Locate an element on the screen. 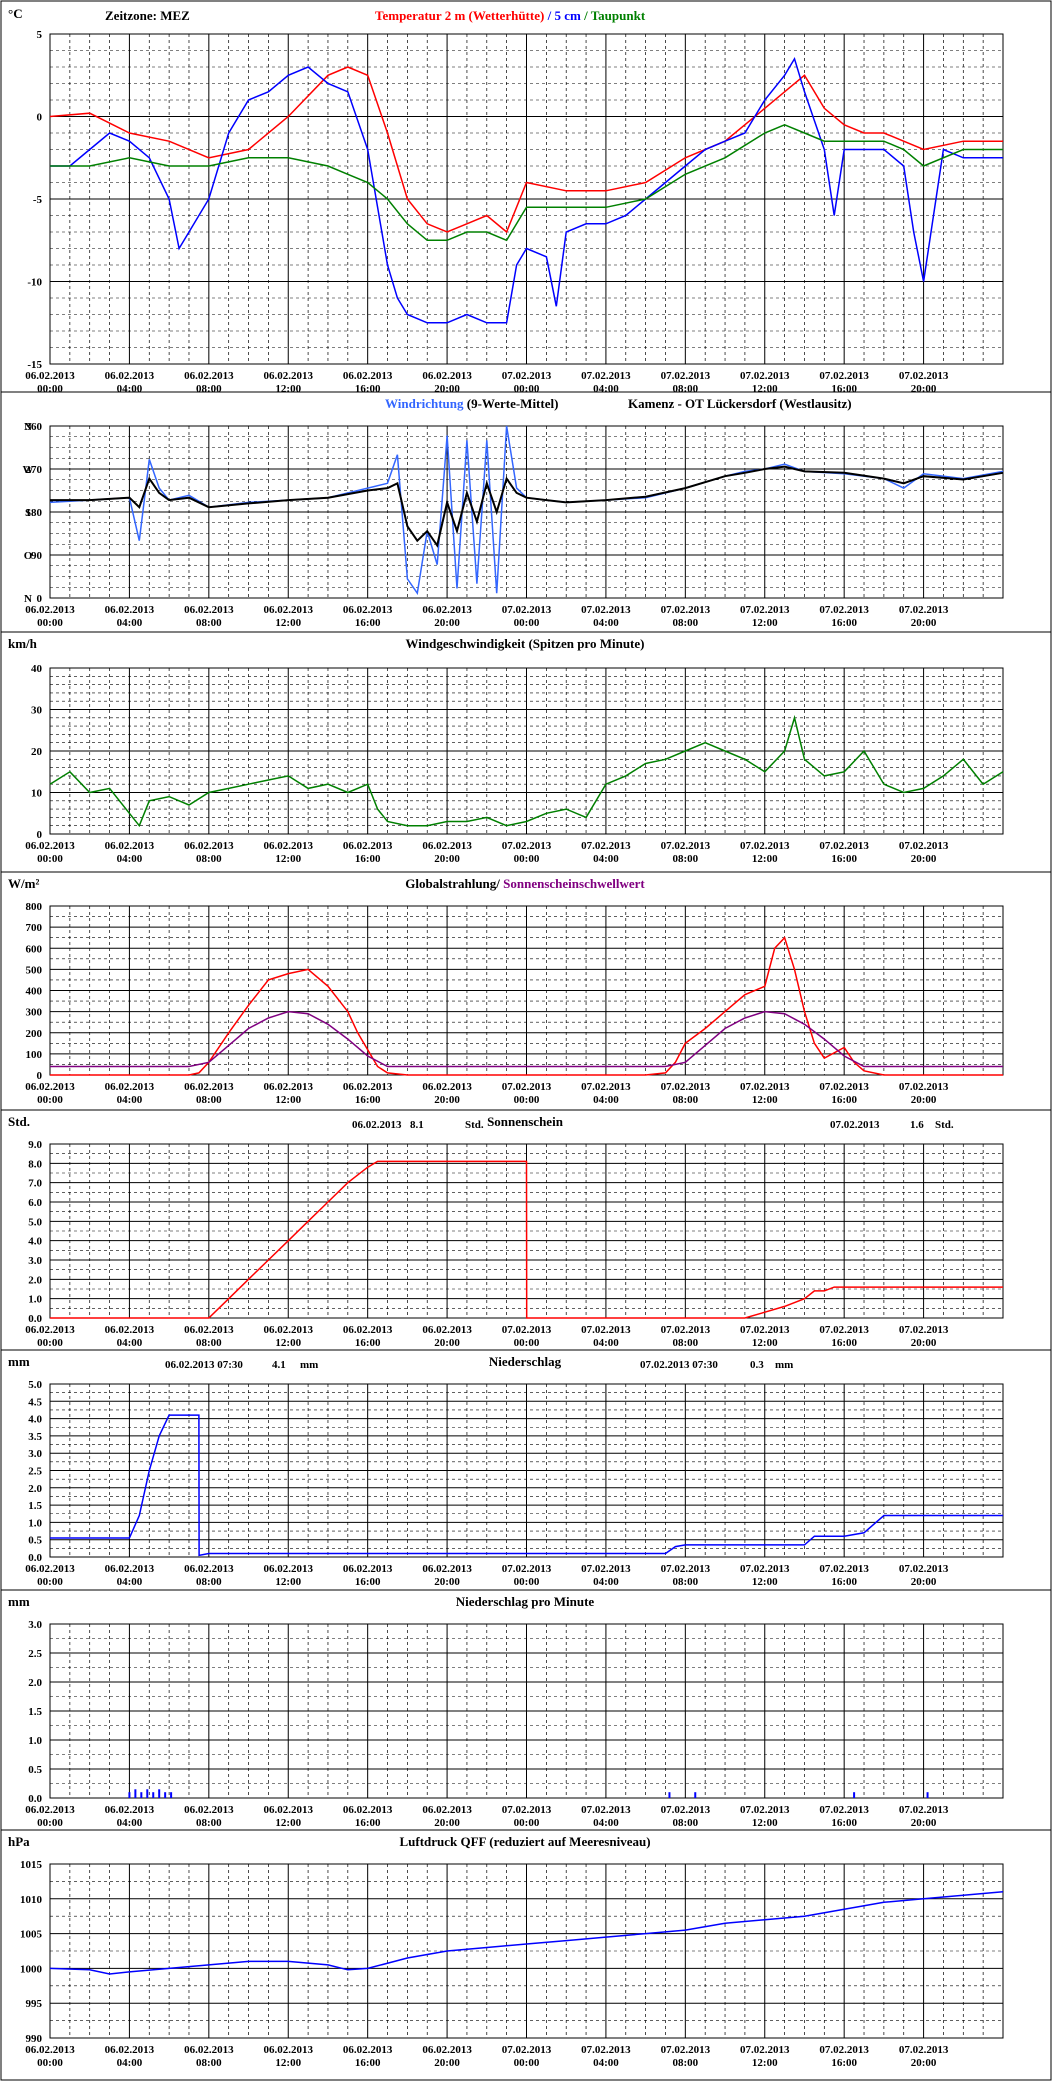 Image resolution: width=1052 pixels, height=2086 pixels. day-total-date: 06.02.2013 07:30 is located at coordinates (204, 1365).